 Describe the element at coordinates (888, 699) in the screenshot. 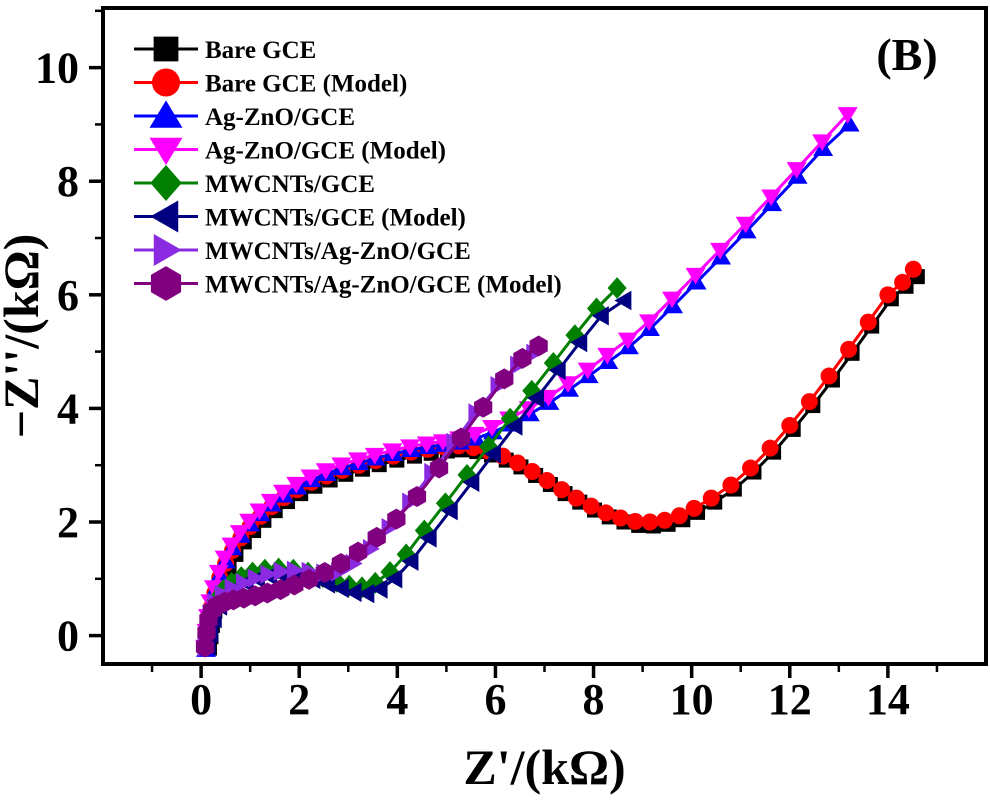

I see `x-tick-label: 14` at that location.